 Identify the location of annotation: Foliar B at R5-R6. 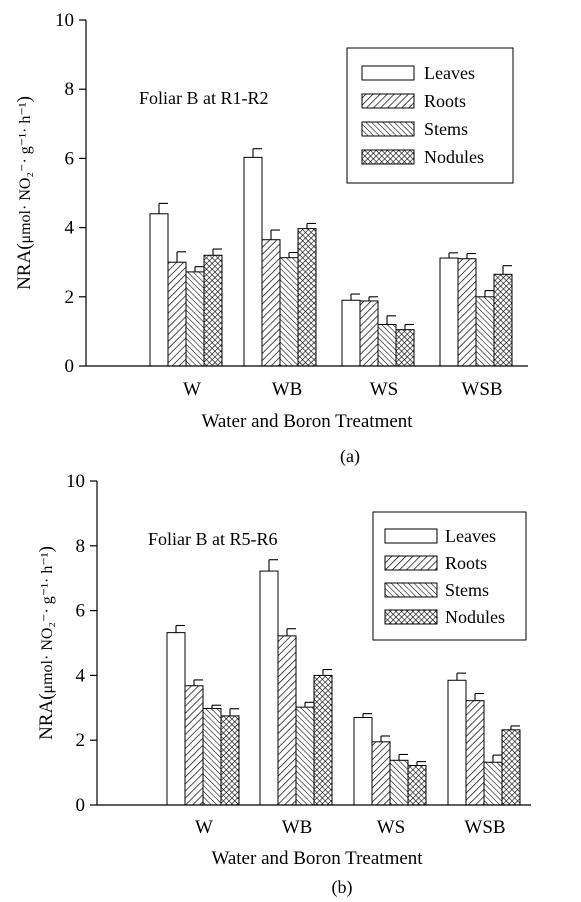
(213, 539).